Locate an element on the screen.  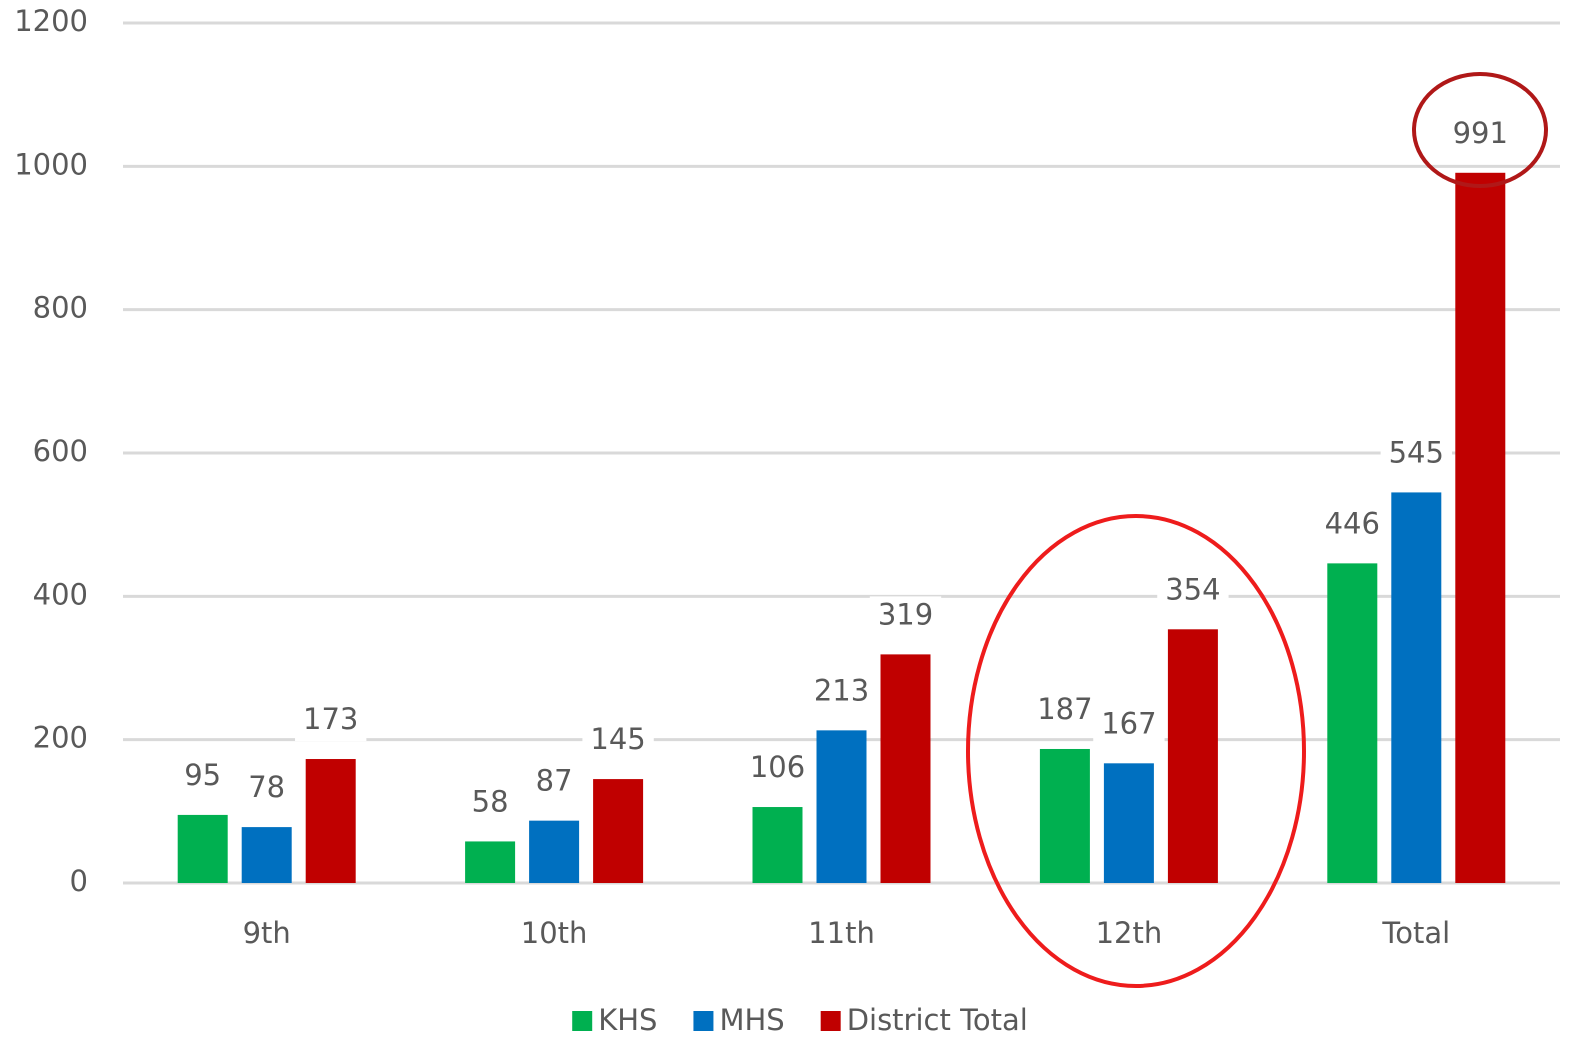
data-label: 78 is located at coordinates (266, 787).